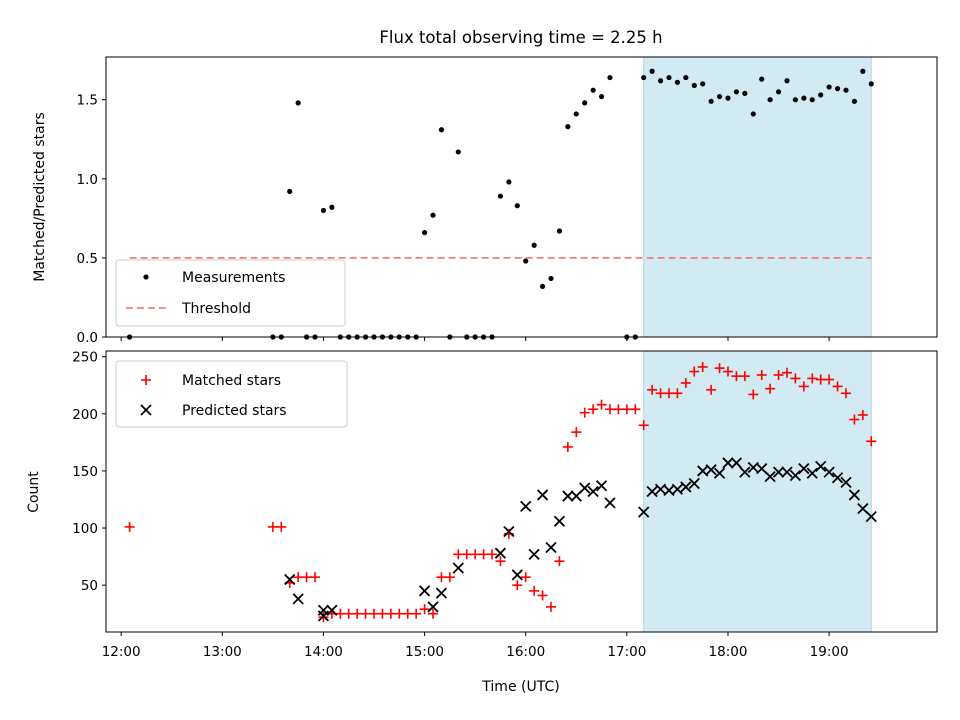 This screenshot has height=720, width=960. Describe the element at coordinates (580, 539) in the screenshot. I see `predicted-star-markers` at that location.